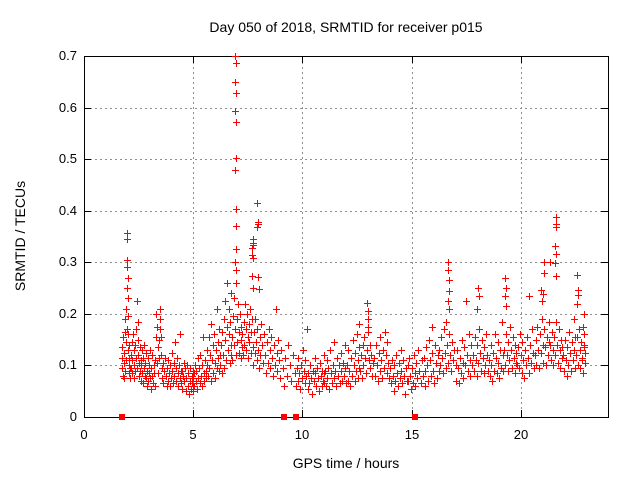 The height and width of the screenshot is (480, 640). I want to click on x-tick-label: 15, so click(412, 434).